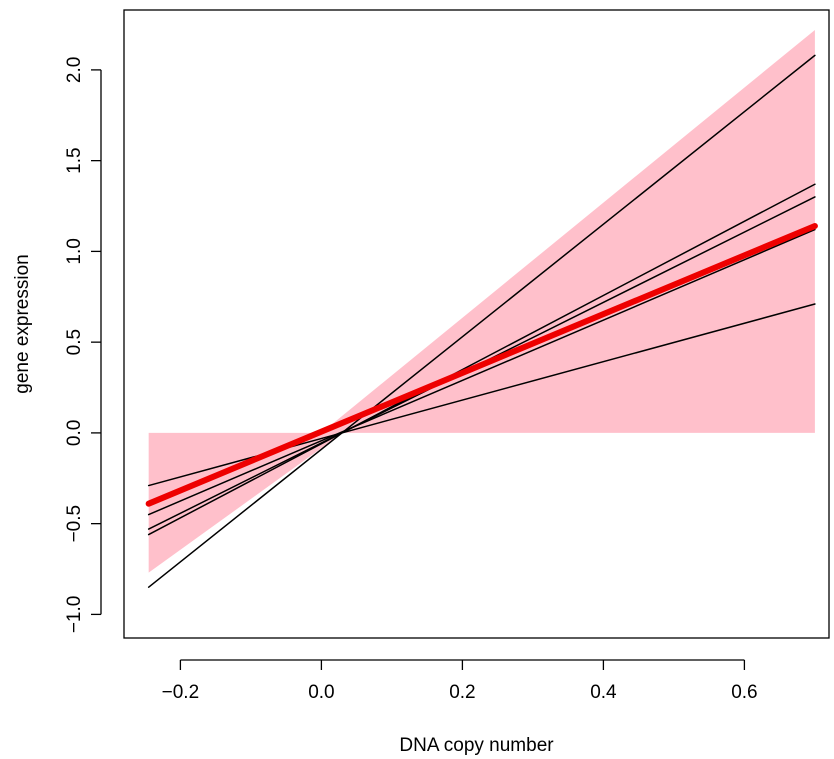 The width and height of the screenshot is (834, 759). What do you see at coordinates (460, 681) in the screenshot?
I see `x-axis: −0.2 0.0 0.2 0.4 0.6` at bounding box center [460, 681].